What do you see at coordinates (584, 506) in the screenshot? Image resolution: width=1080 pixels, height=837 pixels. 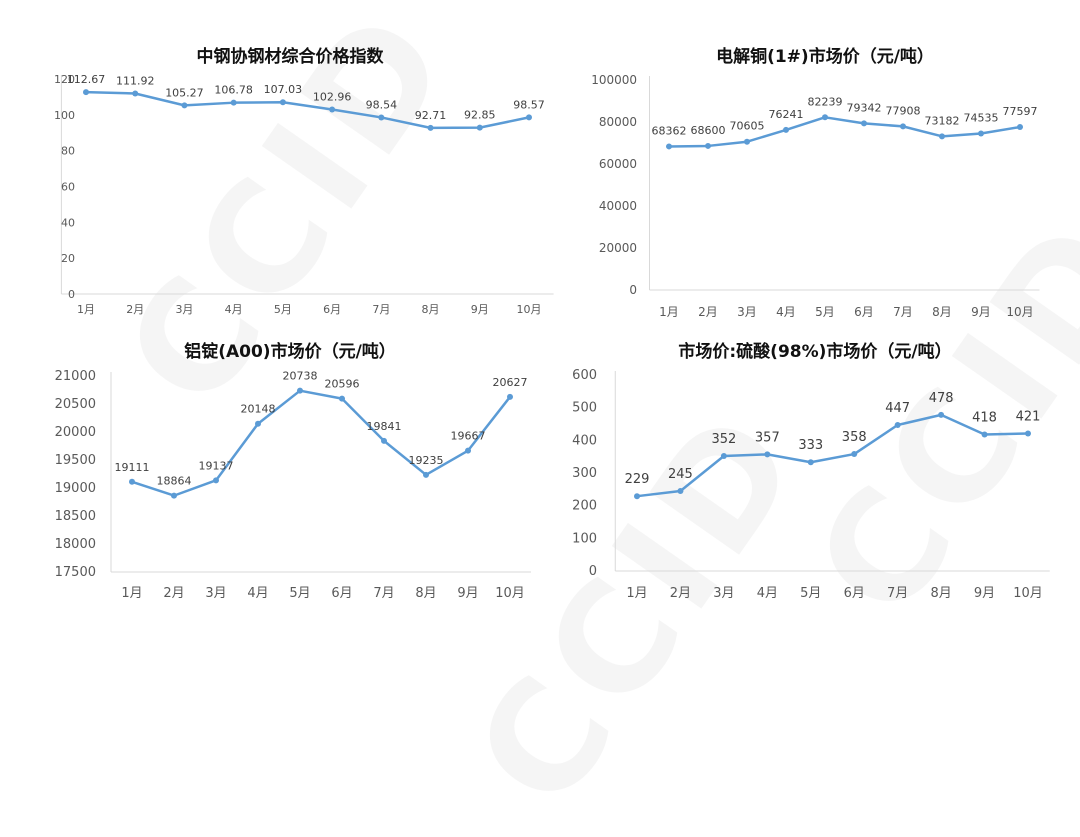 I see `y-tick-label: 200` at bounding box center [584, 506].